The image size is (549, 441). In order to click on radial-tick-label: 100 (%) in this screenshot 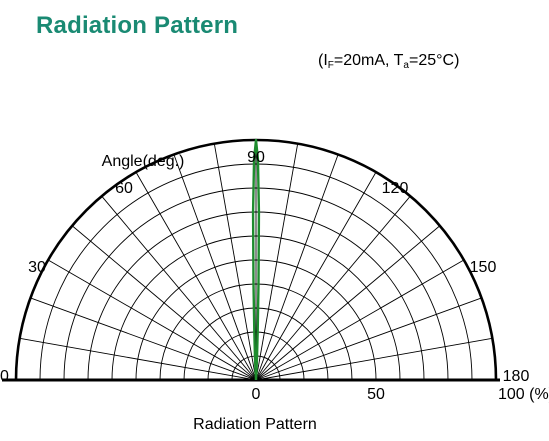, I will do `click(523, 394)`.